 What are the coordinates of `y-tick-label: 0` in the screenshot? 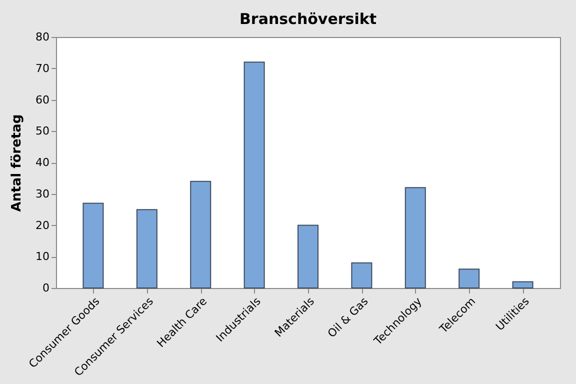 It's located at (46, 288).